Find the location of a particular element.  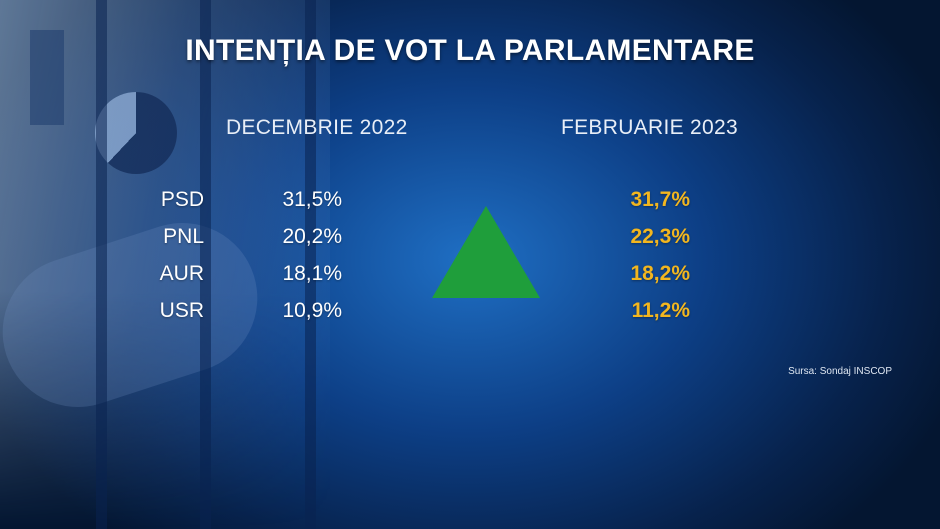

background-bar-graphic is located at coordinates (47, 77).